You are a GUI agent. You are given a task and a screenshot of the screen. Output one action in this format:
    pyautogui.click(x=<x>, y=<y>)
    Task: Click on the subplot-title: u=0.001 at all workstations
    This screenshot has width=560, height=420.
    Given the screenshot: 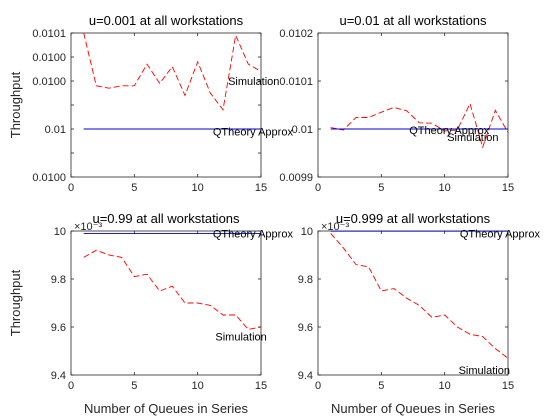 What is the action you would take?
    pyautogui.click(x=166, y=20)
    